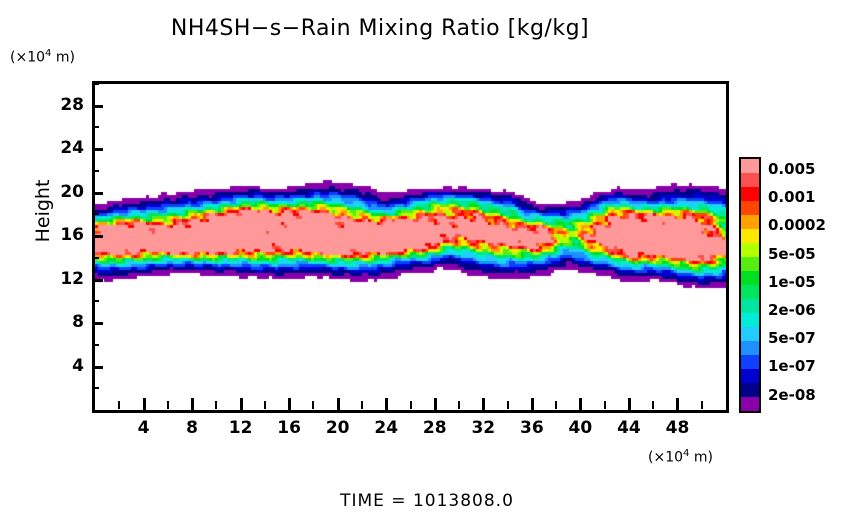  I want to click on colorbar-label: 0.001, so click(792, 197).